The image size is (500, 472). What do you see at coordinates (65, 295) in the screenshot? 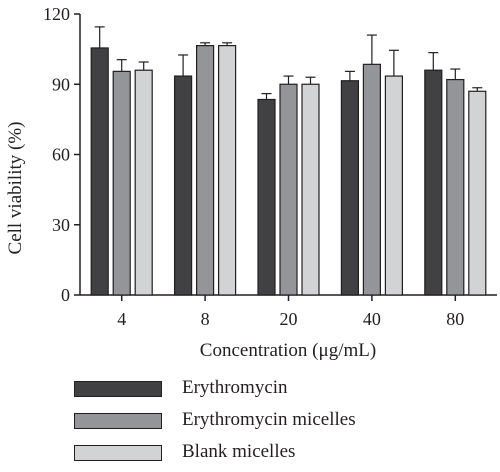
I see `y-tick-label-0: 0` at bounding box center [65, 295].